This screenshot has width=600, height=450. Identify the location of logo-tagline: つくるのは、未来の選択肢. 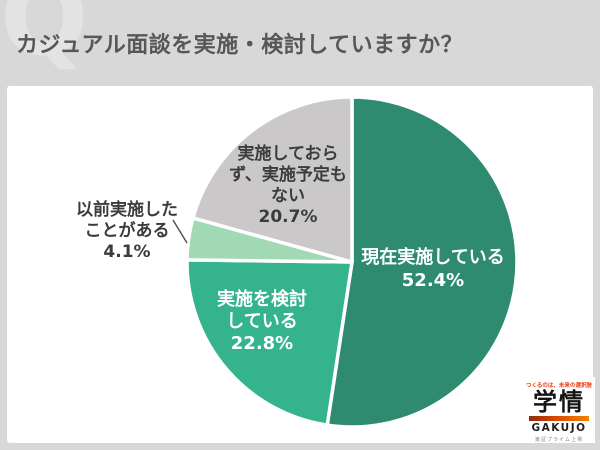
(559, 386).